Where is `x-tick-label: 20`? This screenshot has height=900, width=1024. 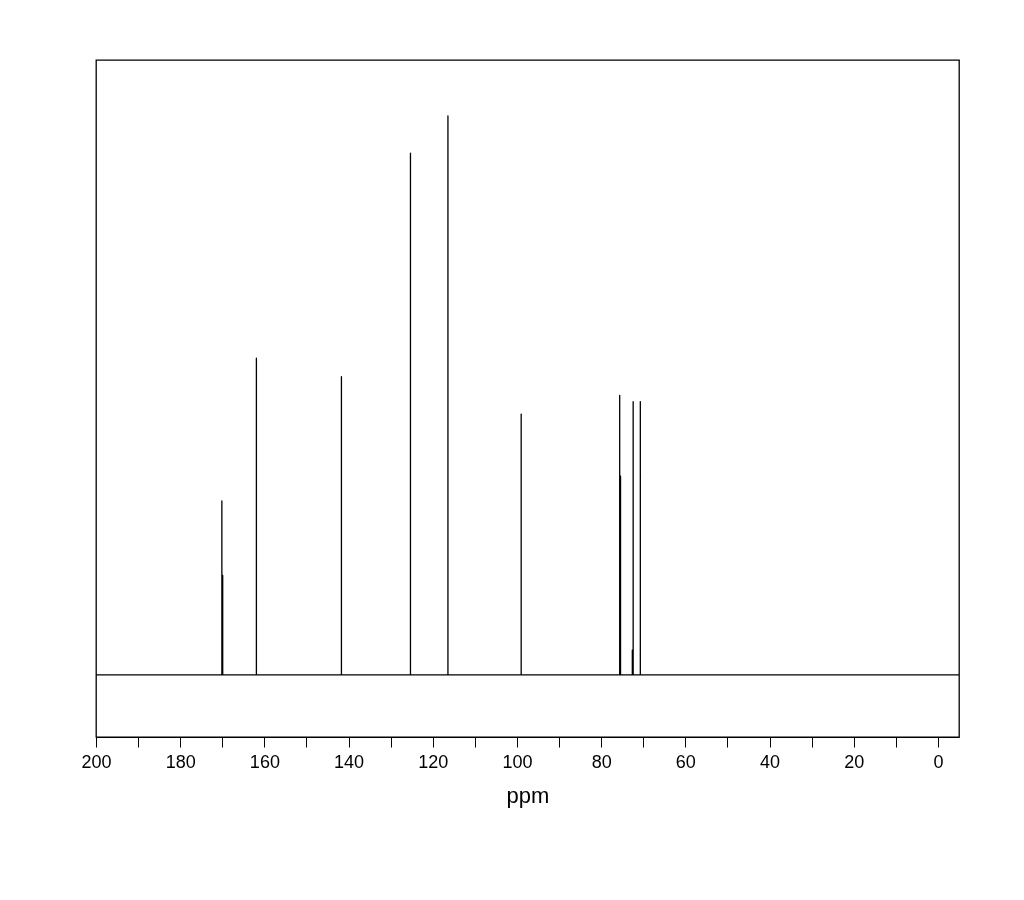
x-tick-label: 20 is located at coordinates (854, 761).